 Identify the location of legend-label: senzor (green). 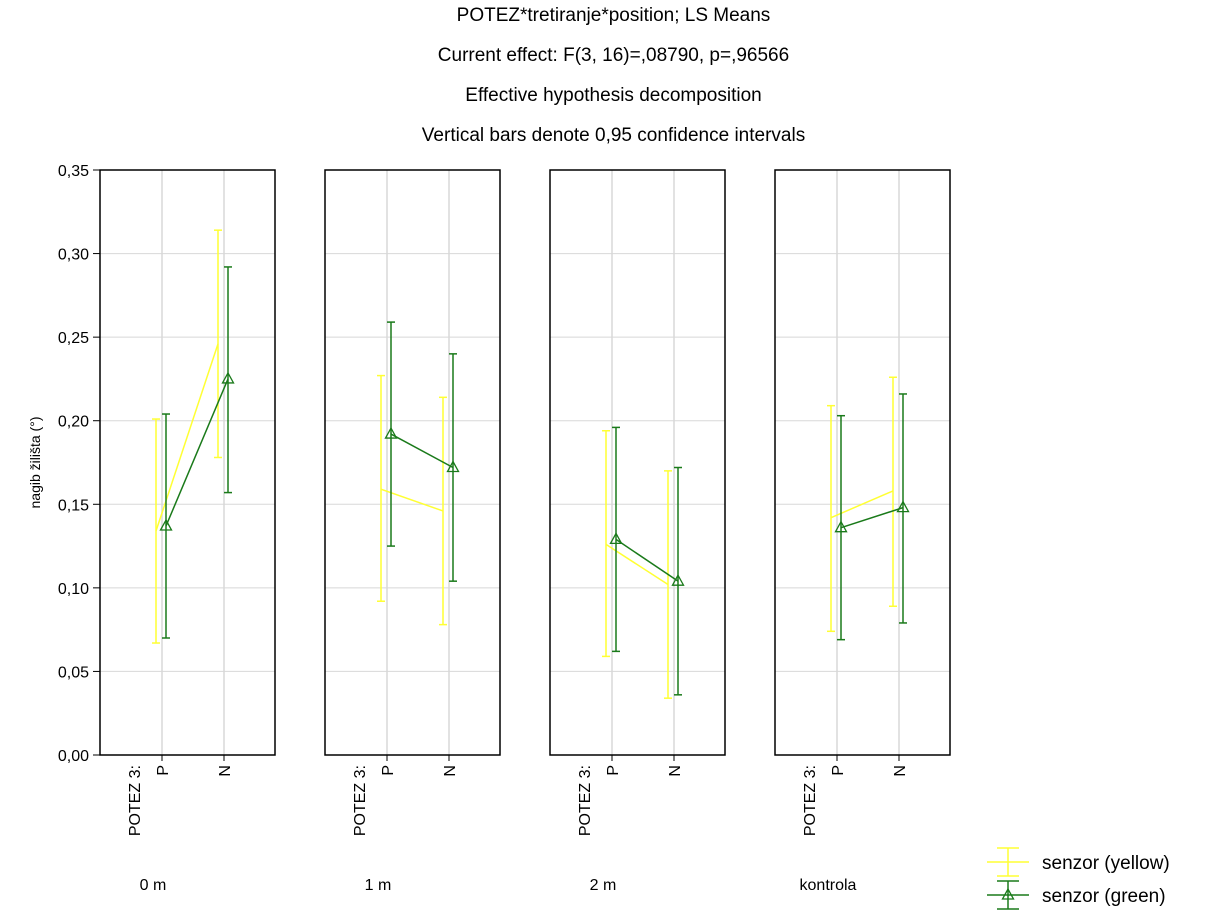
(1104, 896).